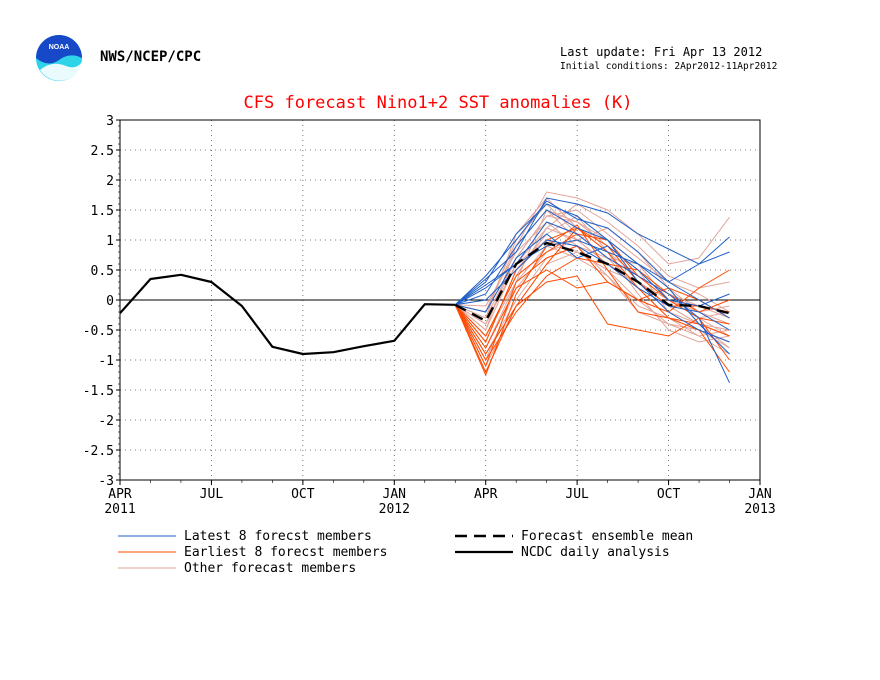  What do you see at coordinates (110, 181) in the screenshot?
I see `y-tick-label: 2` at bounding box center [110, 181].